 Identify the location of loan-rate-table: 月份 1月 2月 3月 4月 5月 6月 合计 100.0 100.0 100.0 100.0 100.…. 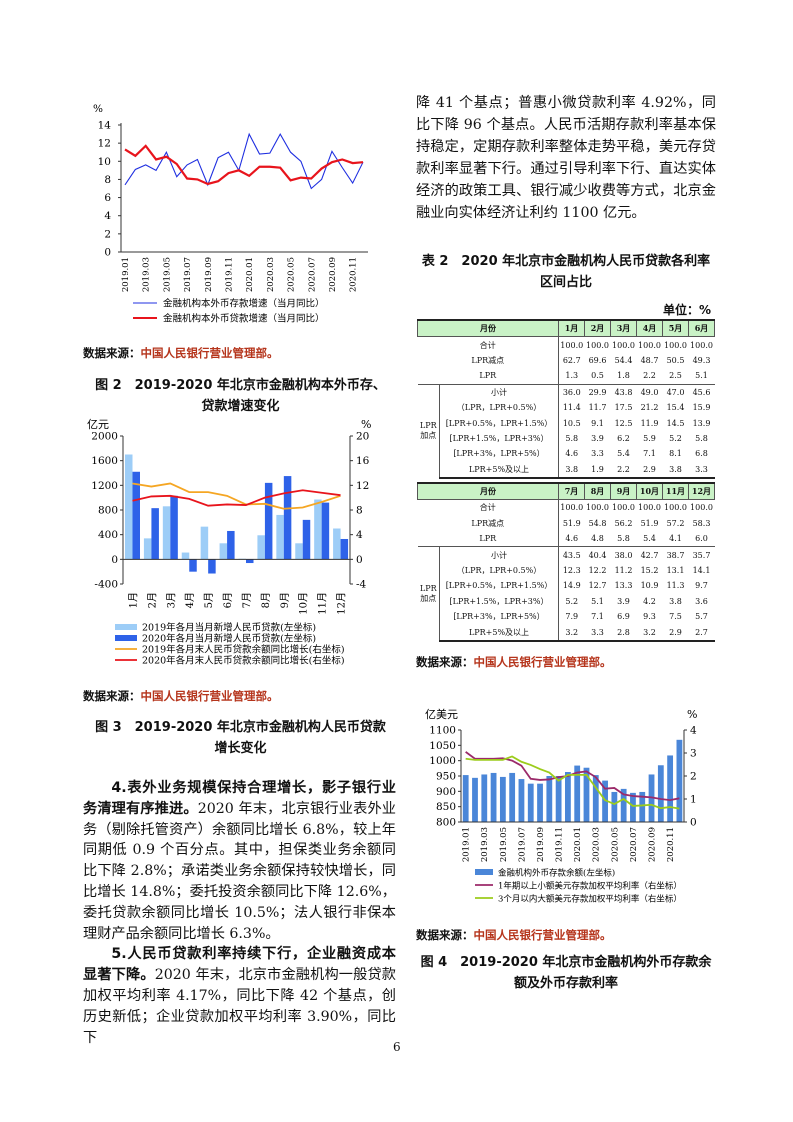
(566, 480).